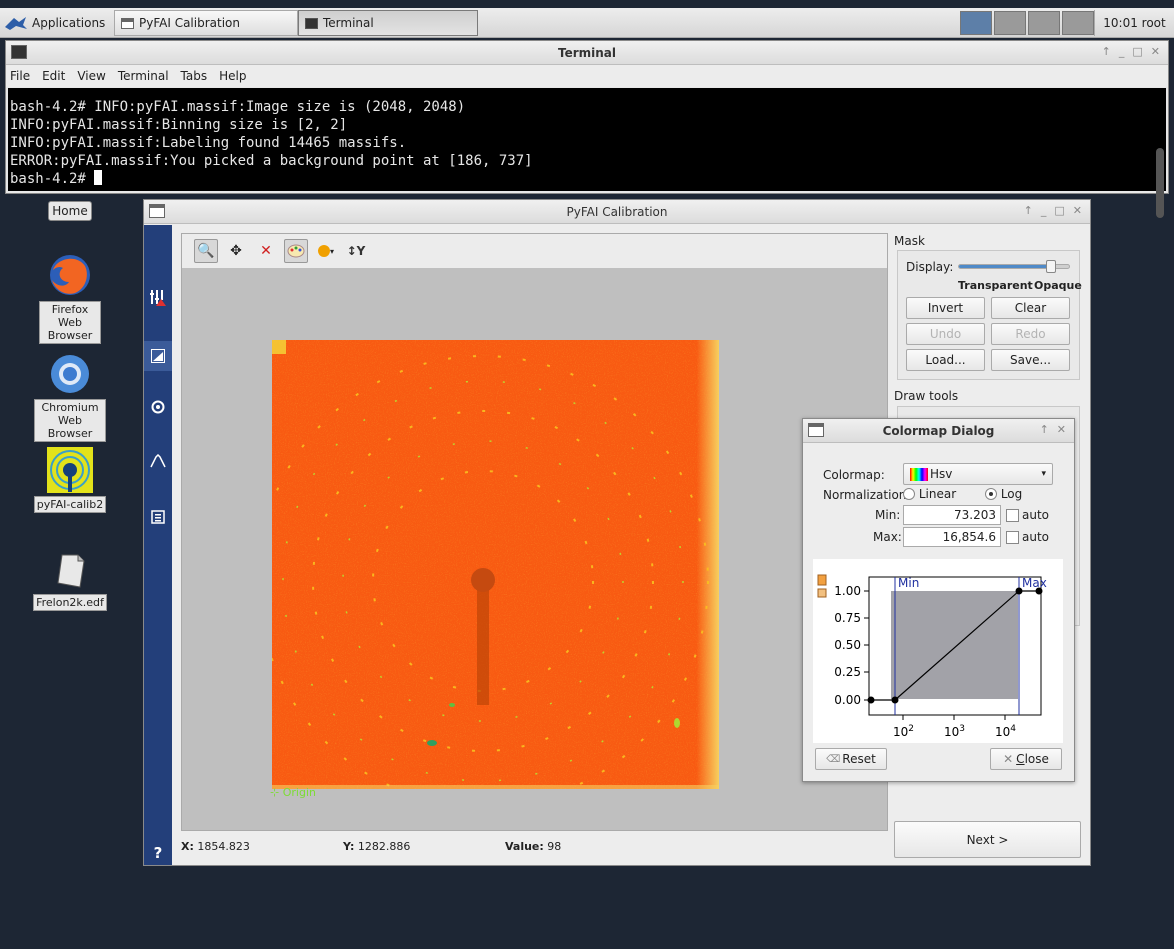 The height and width of the screenshot is (949, 1174). I want to click on y-tick-label: 0.50, so click(847, 645).